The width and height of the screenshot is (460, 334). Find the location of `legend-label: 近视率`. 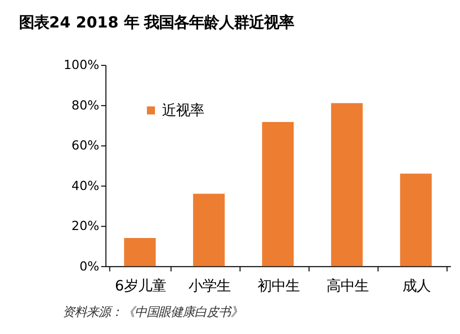

legend-label: 近视率 is located at coordinates (183, 111).